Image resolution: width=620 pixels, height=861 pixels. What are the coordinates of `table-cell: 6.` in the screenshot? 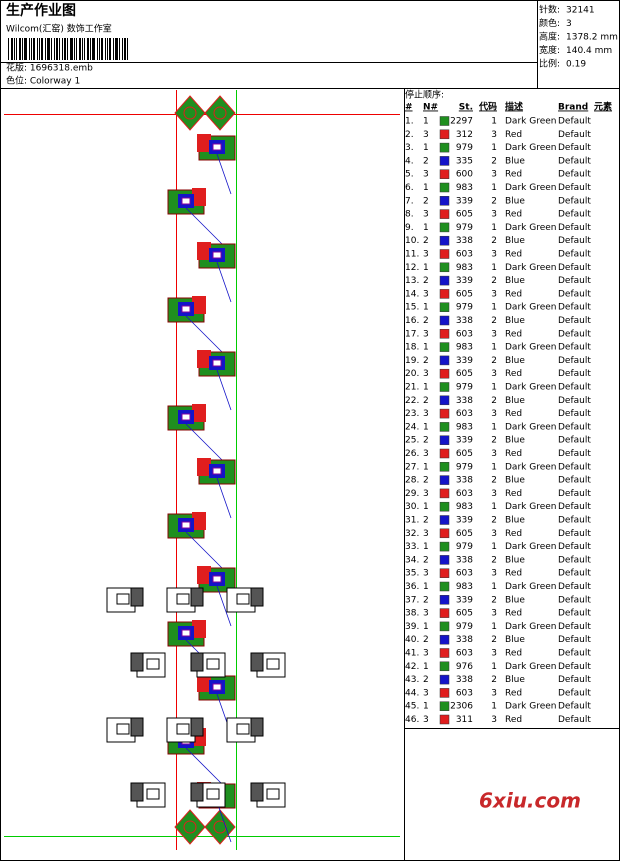 It's located at (409, 188).